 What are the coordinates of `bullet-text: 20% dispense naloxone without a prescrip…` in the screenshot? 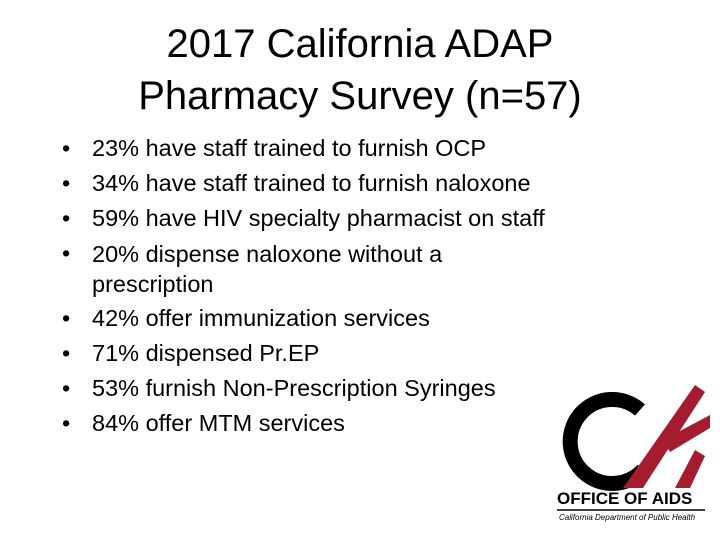 It's located at (267, 268).